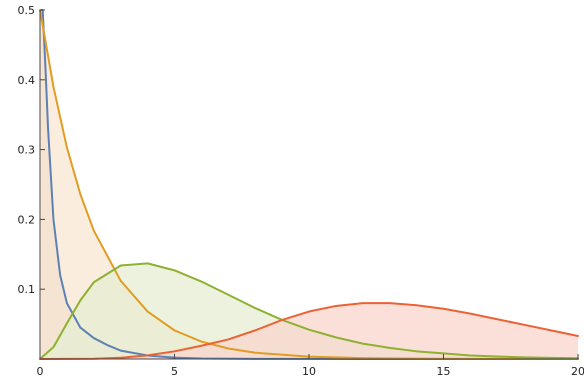  I want to click on x-tick-label: 20, so click(577, 371).